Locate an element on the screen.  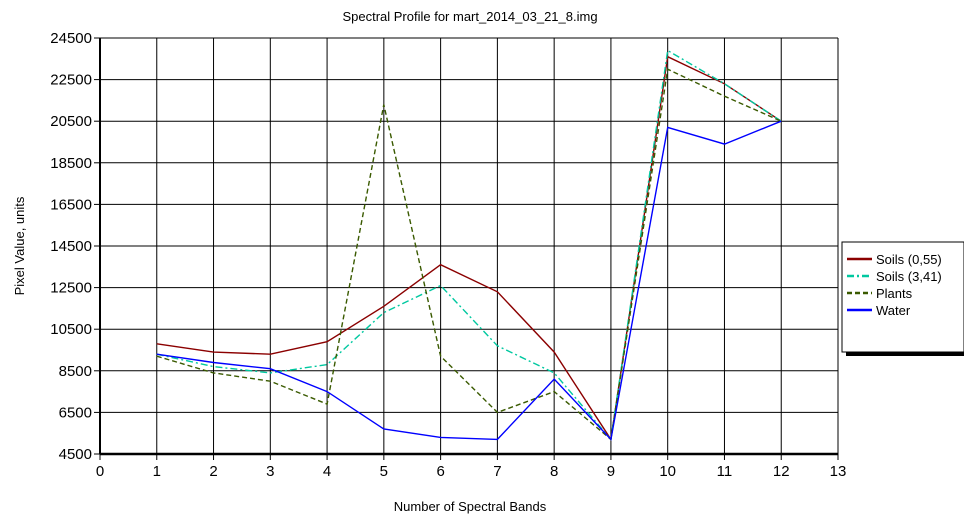
legend-box is located at coordinates (902, 297).